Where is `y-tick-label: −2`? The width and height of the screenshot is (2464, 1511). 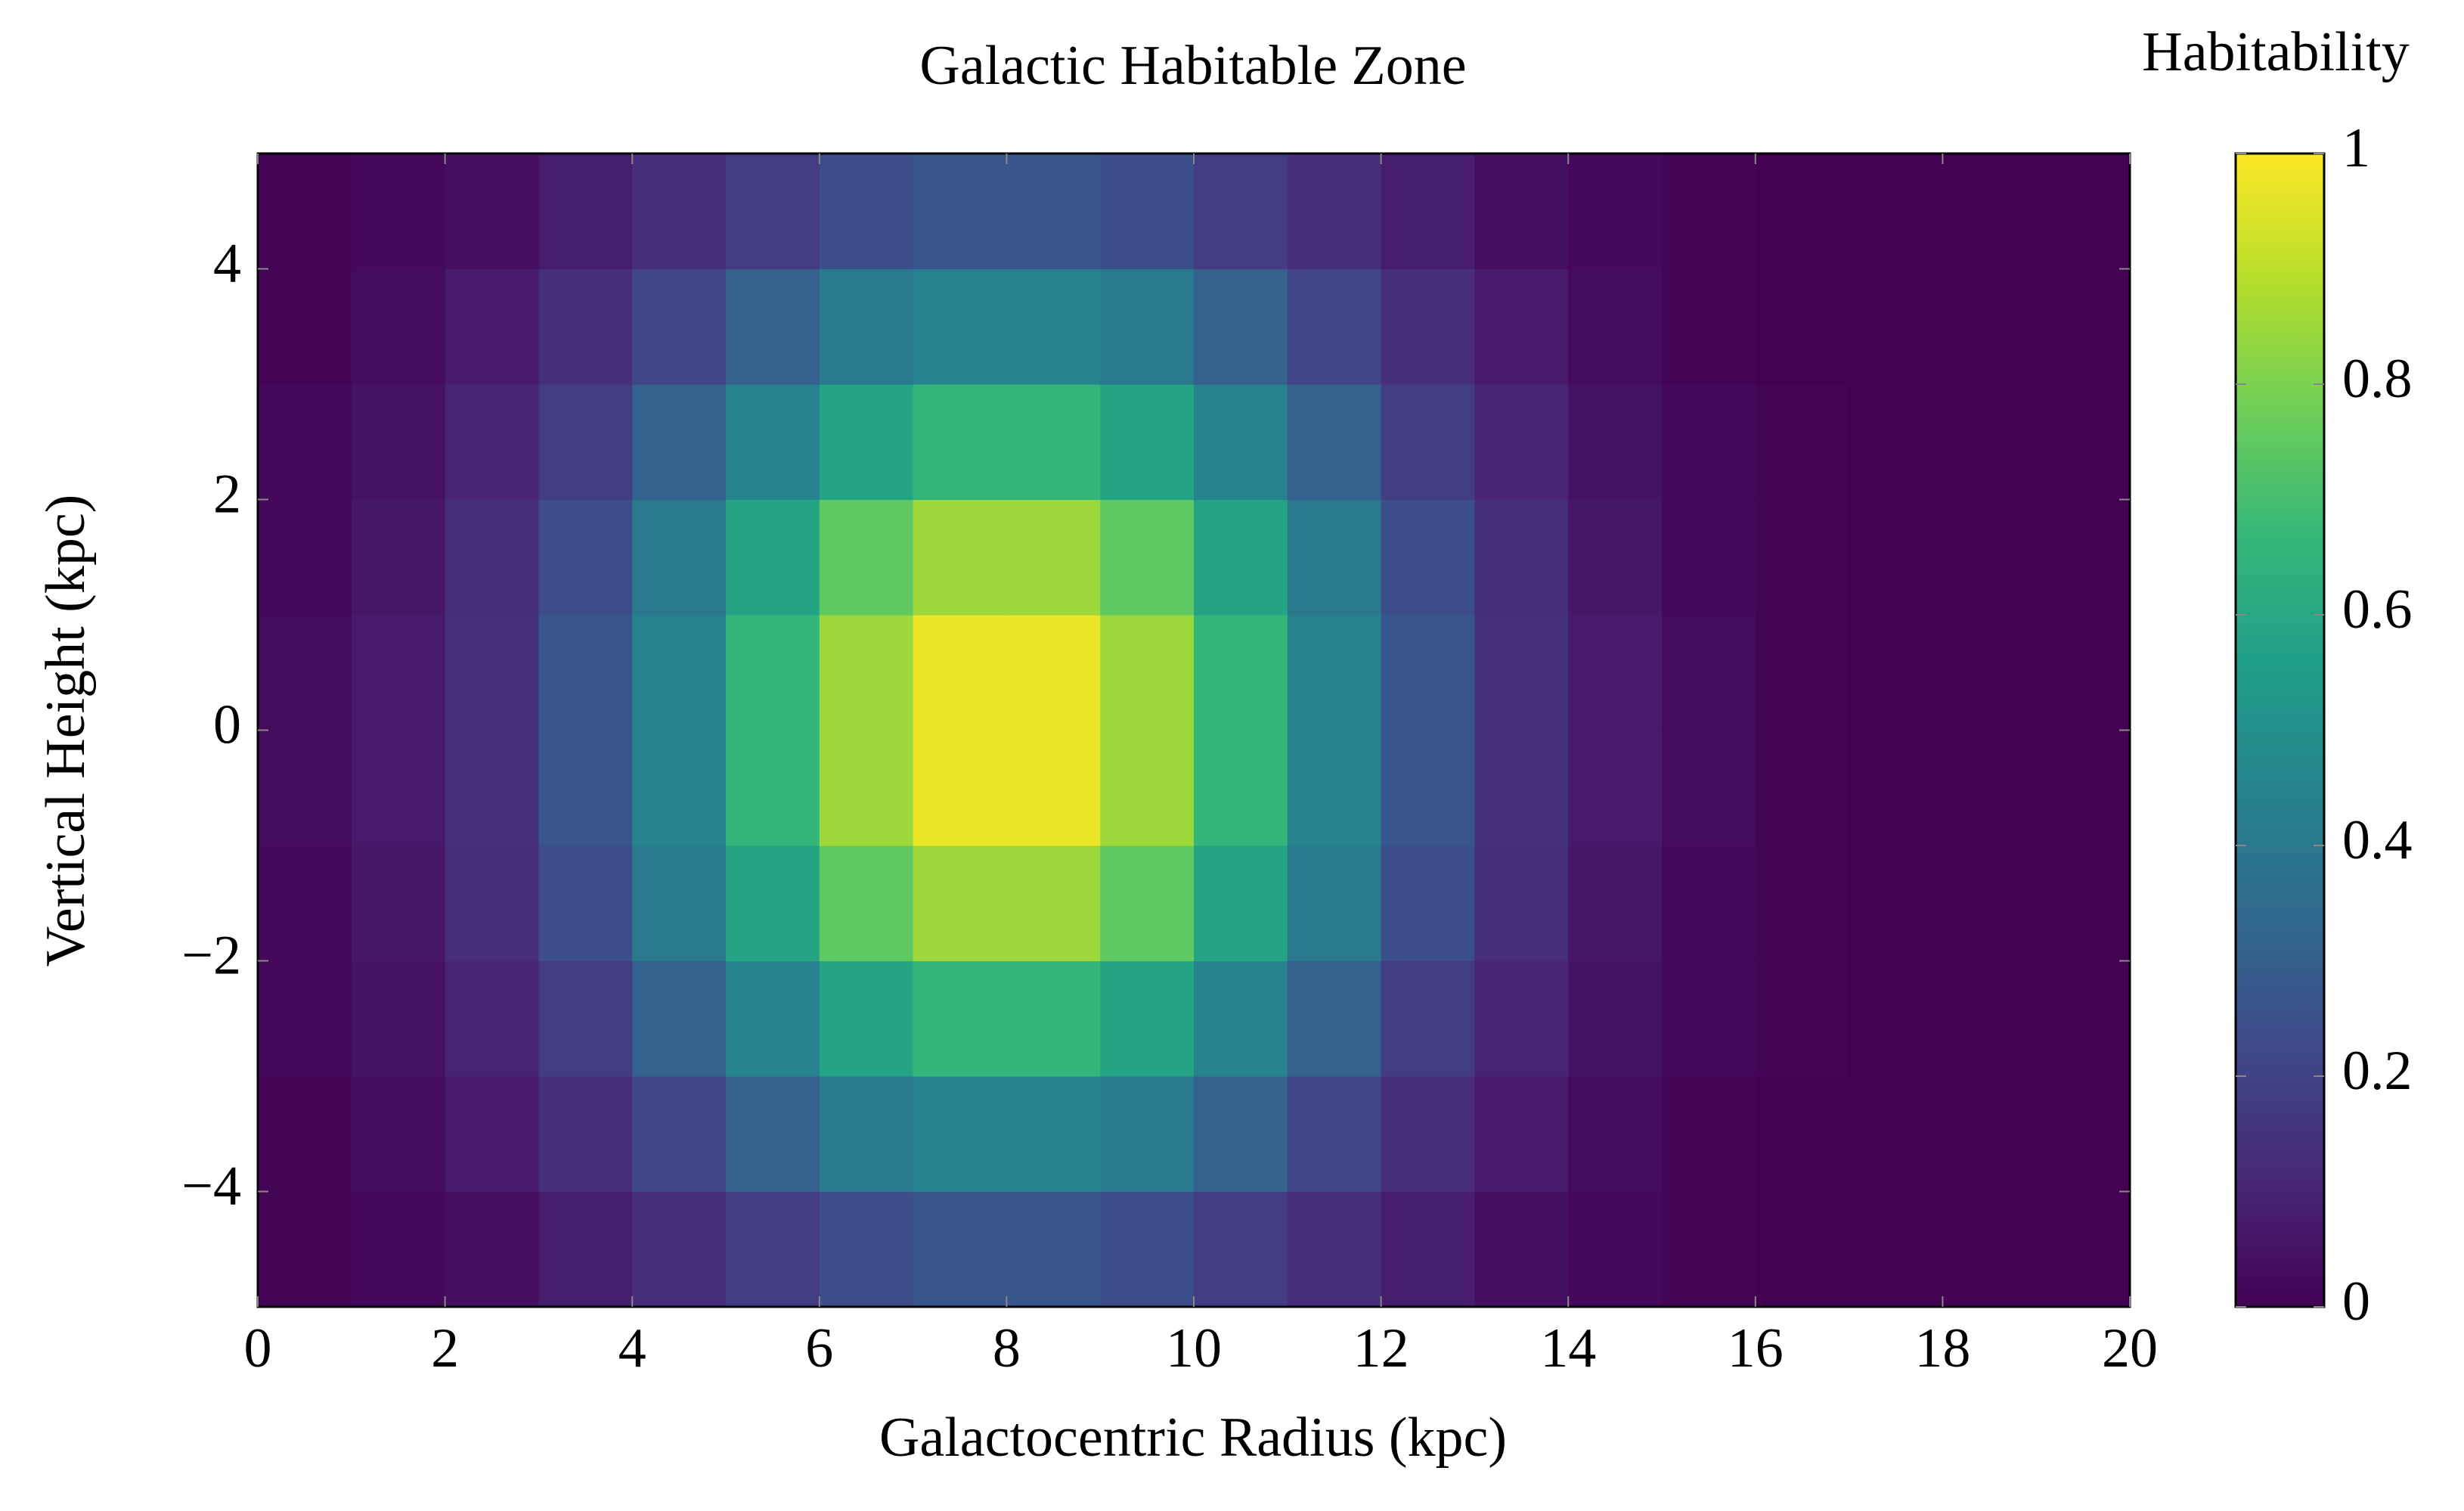
y-tick-label: −2 is located at coordinates (211, 955).